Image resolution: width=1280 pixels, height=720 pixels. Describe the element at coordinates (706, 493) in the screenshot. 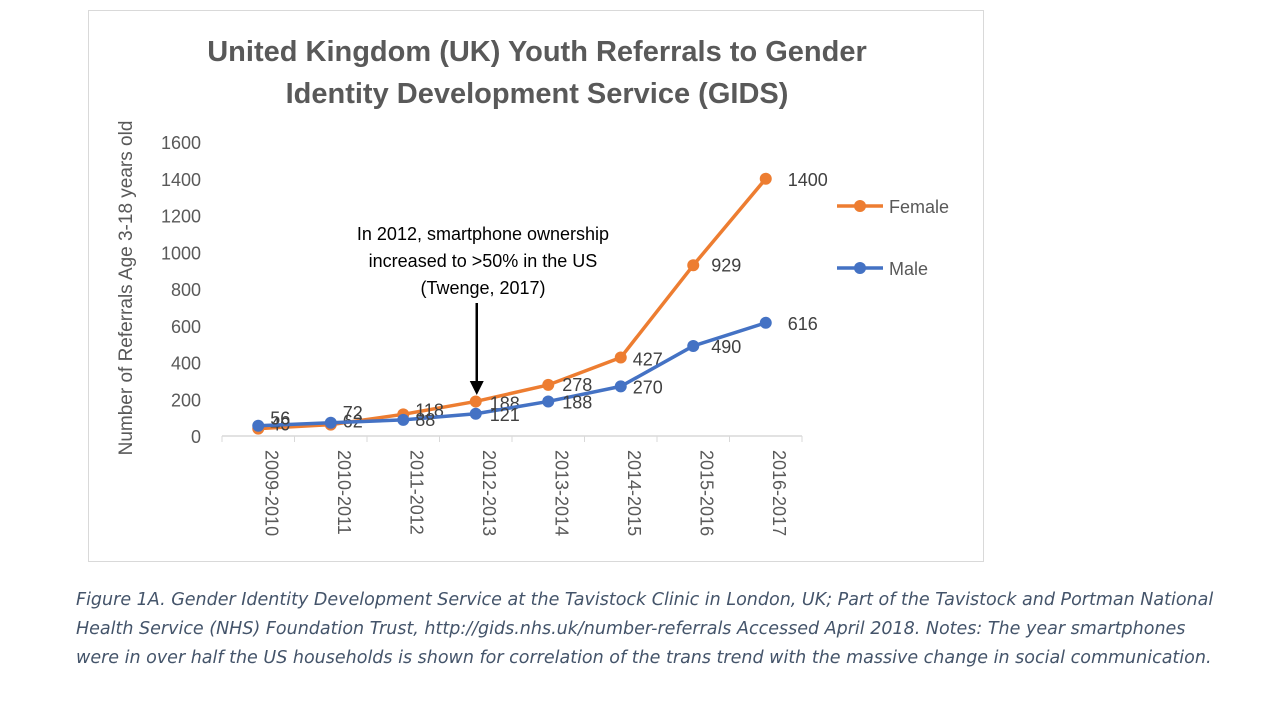

I see `x-tick-label: 2015-2016` at that location.